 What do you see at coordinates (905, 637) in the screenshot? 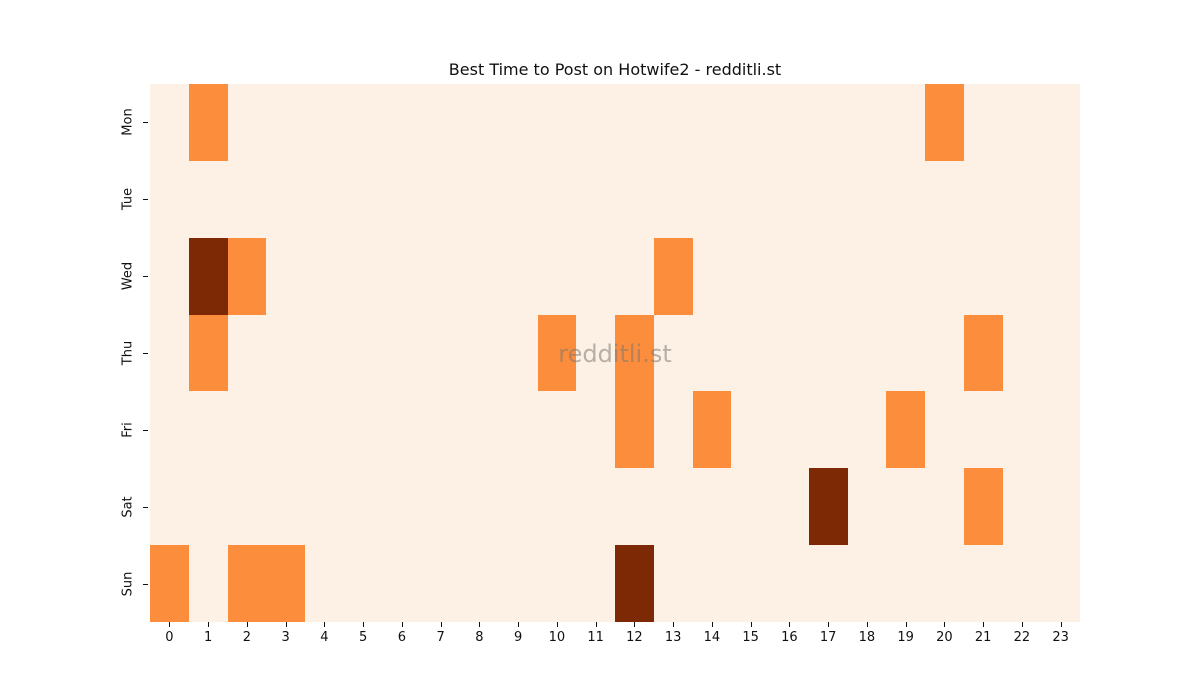
I see `x-tick-label-19: 19` at bounding box center [905, 637].